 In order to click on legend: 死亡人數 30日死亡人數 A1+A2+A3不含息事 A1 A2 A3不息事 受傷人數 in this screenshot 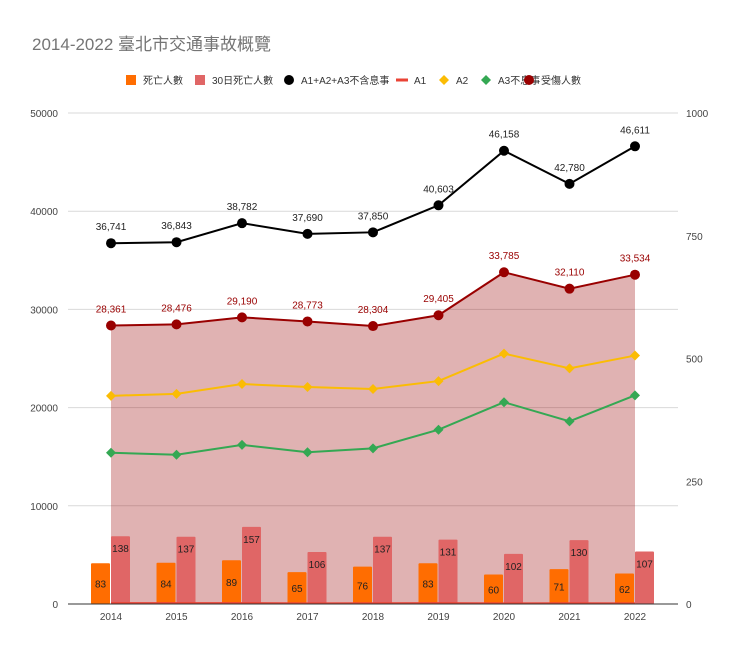, I will do `click(353, 80)`.